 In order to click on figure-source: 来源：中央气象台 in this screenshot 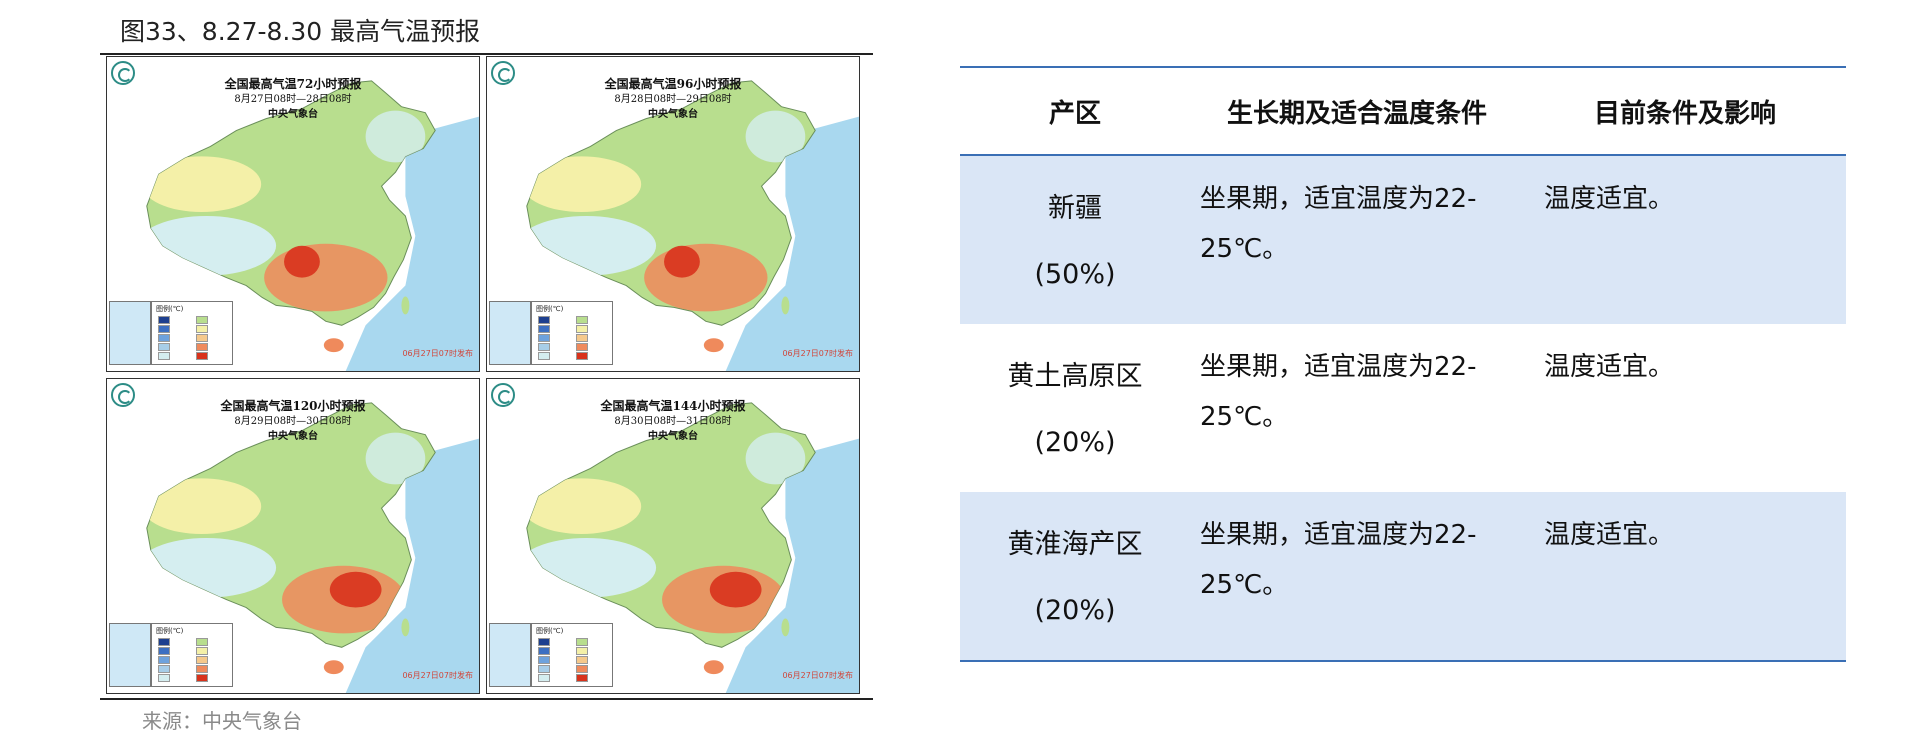, I will do `click(222, 721)`.